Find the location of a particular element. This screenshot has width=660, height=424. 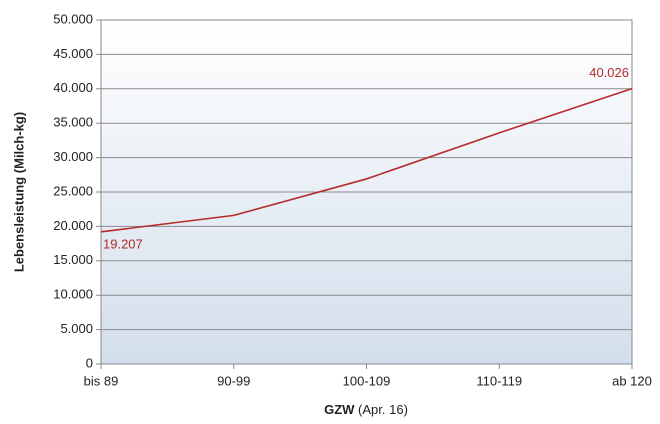

y-tick-label: 40.000 is located at coordinates (73, 87).